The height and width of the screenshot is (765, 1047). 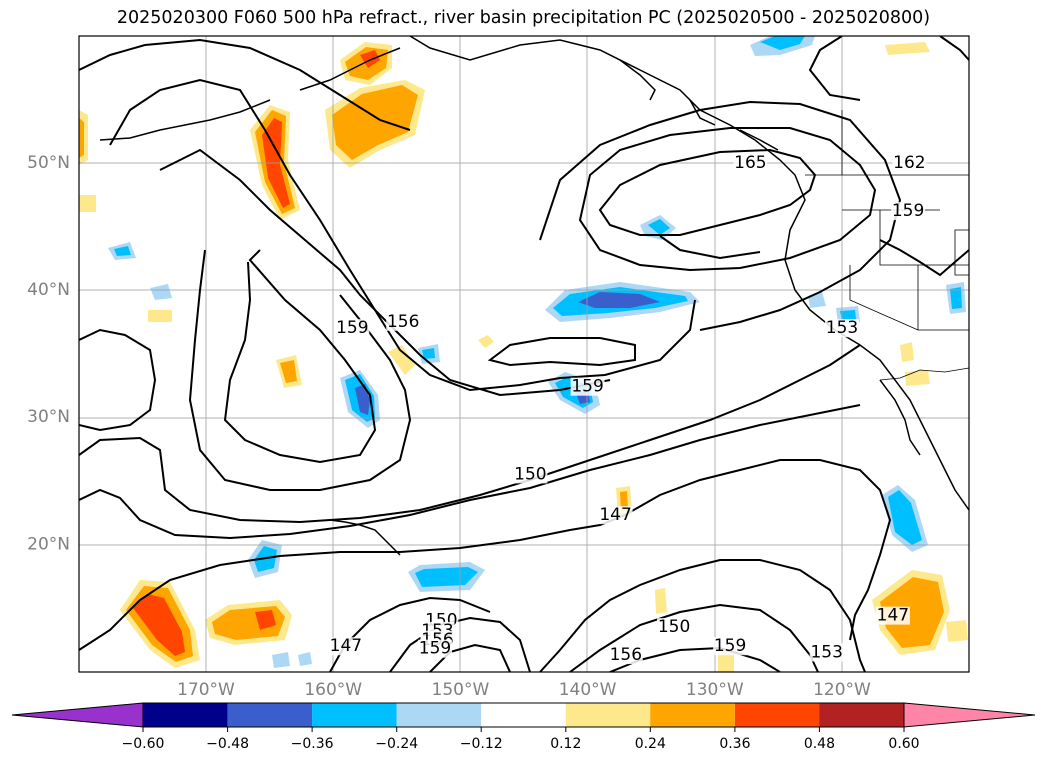 What do you see at coordinates (48, 544) in the screenshot?
I see `lat-label: 20°N` at bounding box center [48, 544].